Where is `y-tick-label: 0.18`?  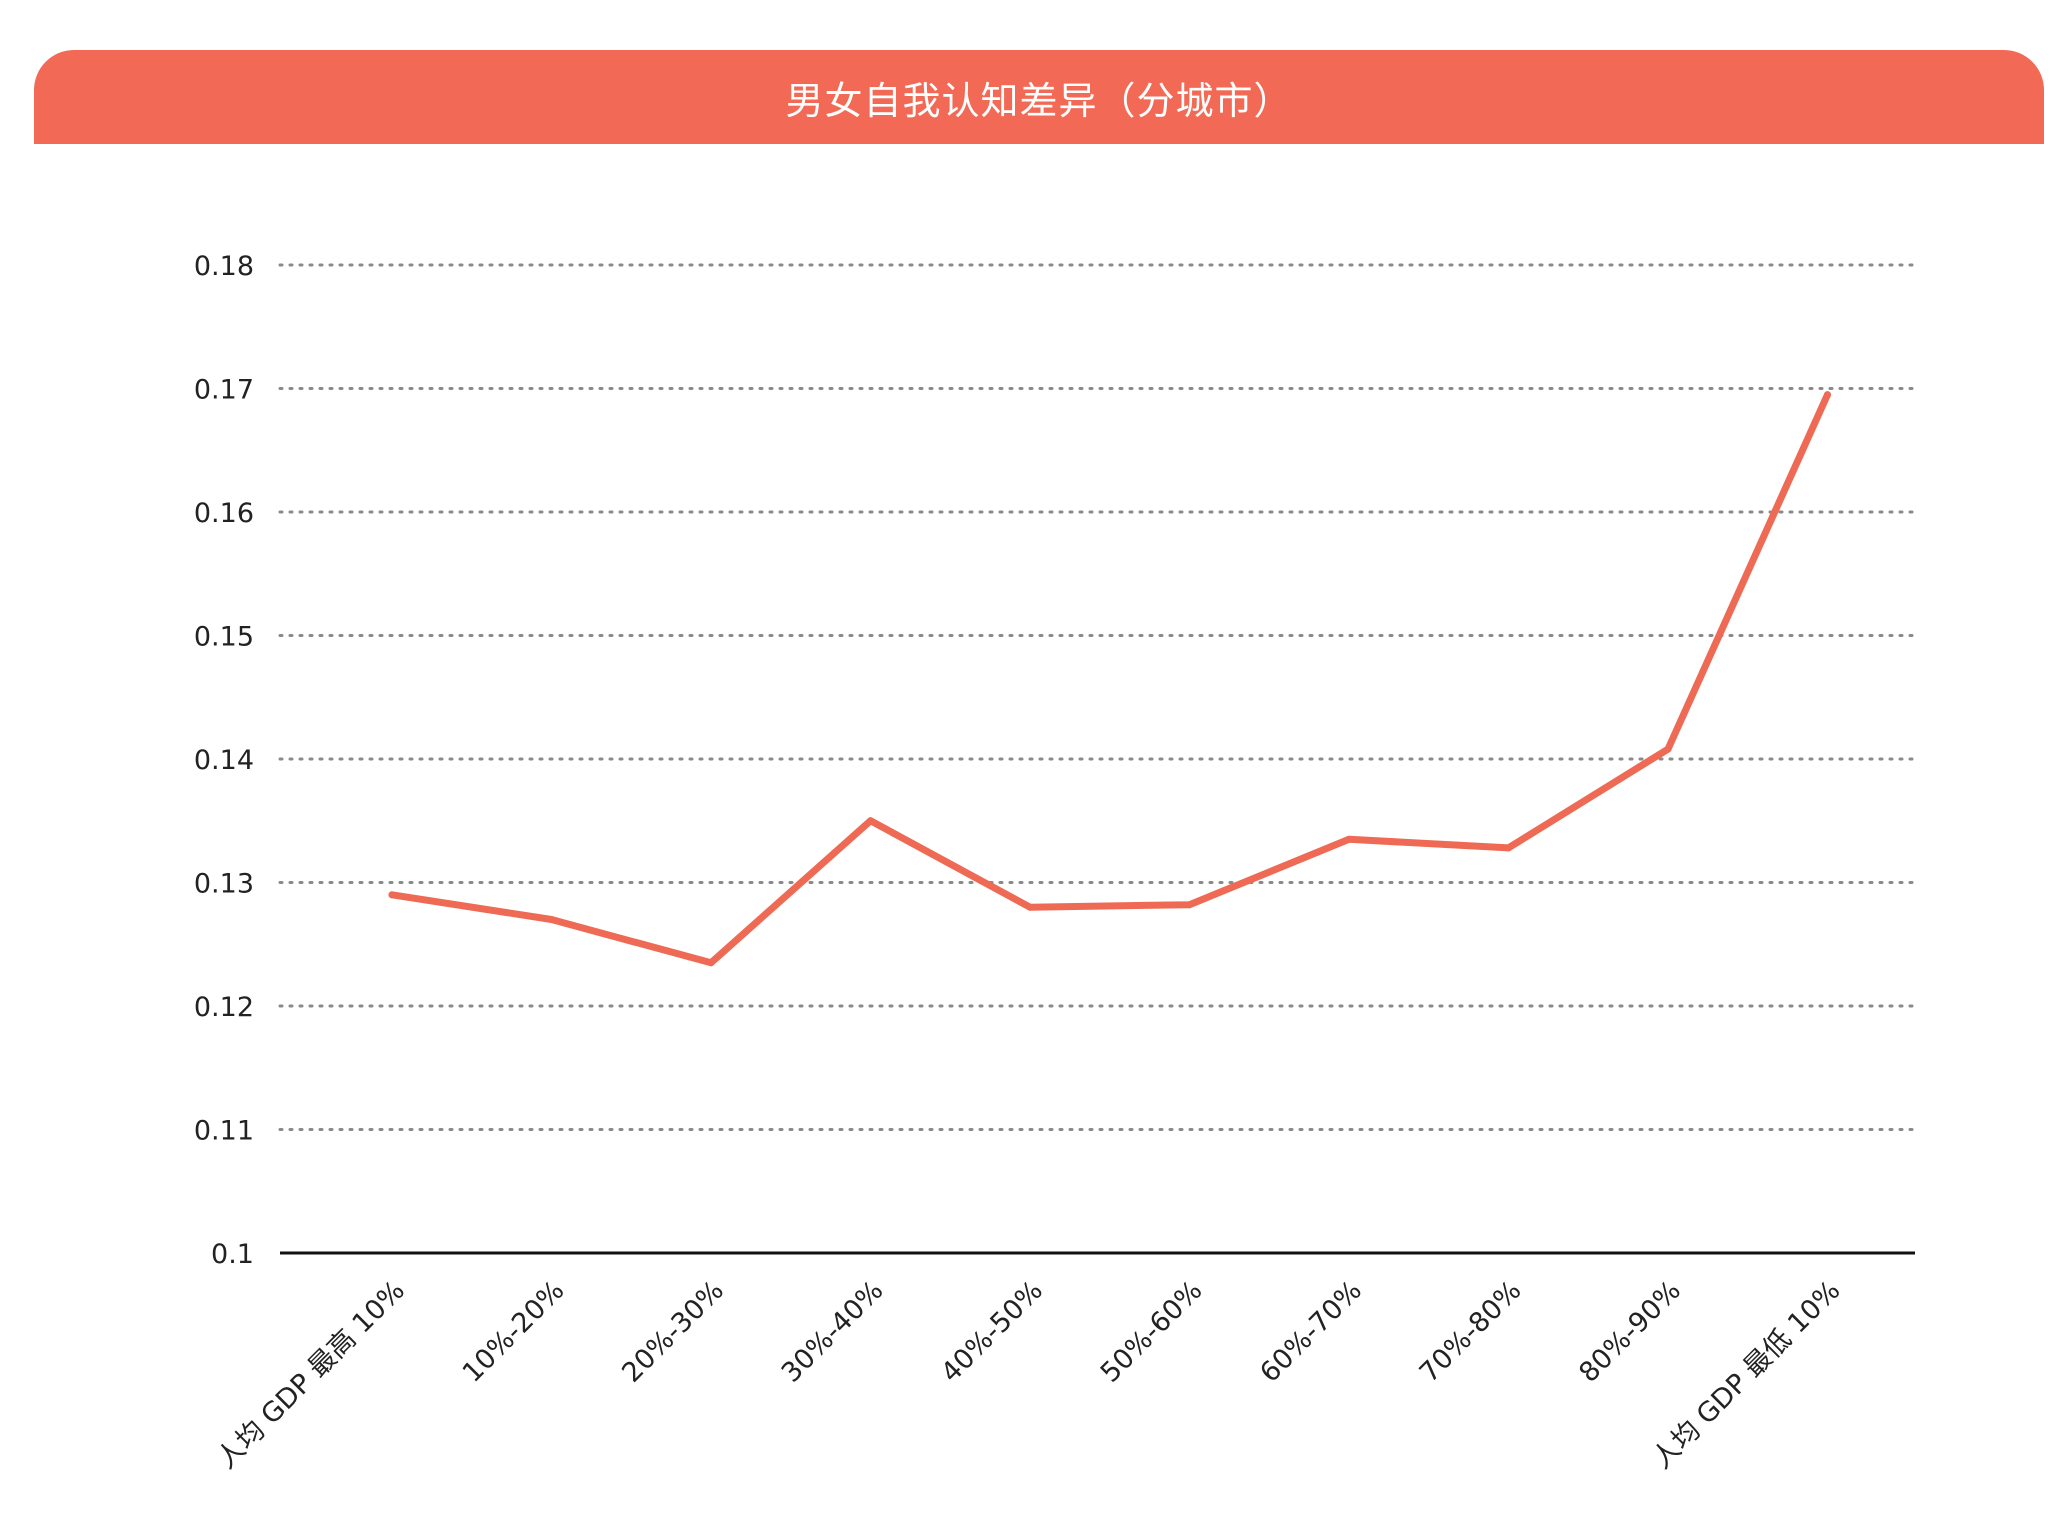
y-tick-label: 0.18 is located at coordinates (224, 266).